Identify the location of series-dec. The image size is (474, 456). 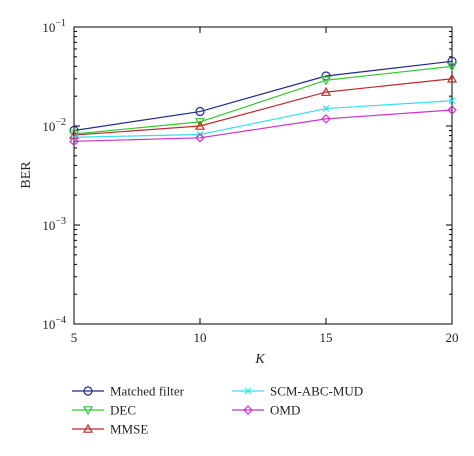
(263, 101).